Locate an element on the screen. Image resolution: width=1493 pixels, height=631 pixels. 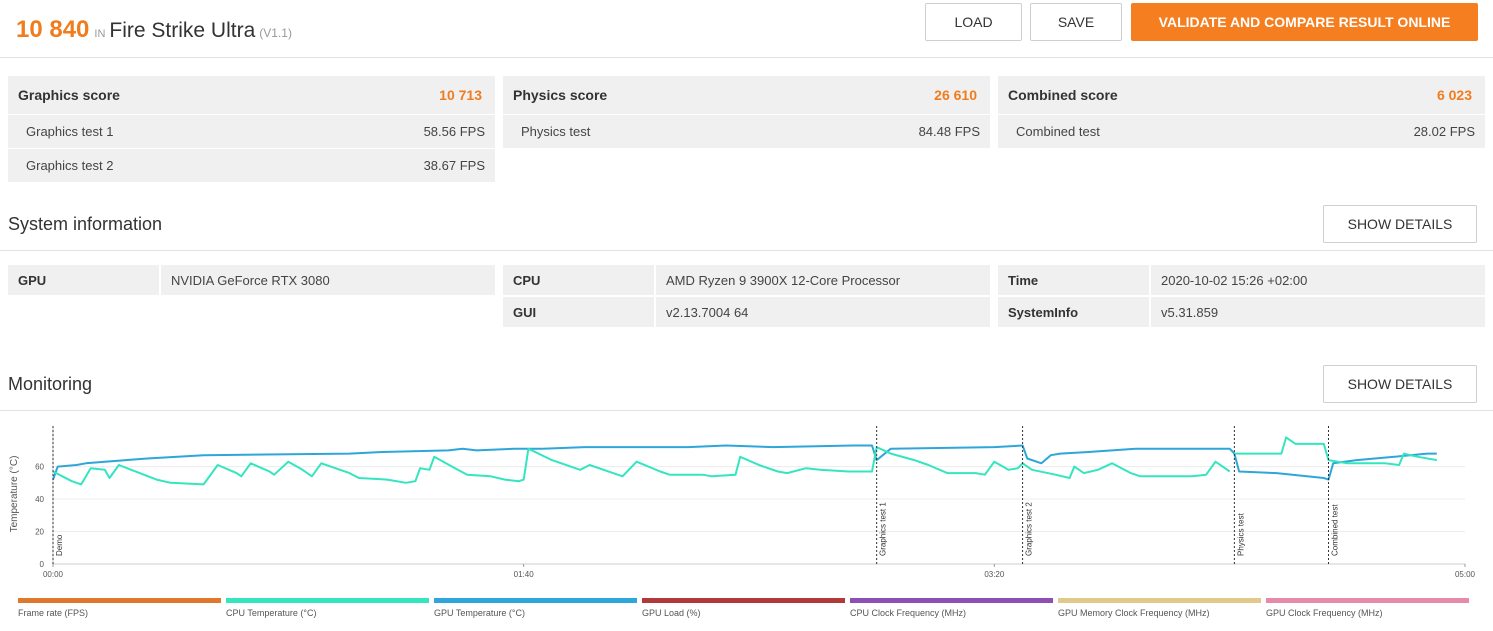
benchmark-version: (V1.1) is located at coordinates (275, 33).